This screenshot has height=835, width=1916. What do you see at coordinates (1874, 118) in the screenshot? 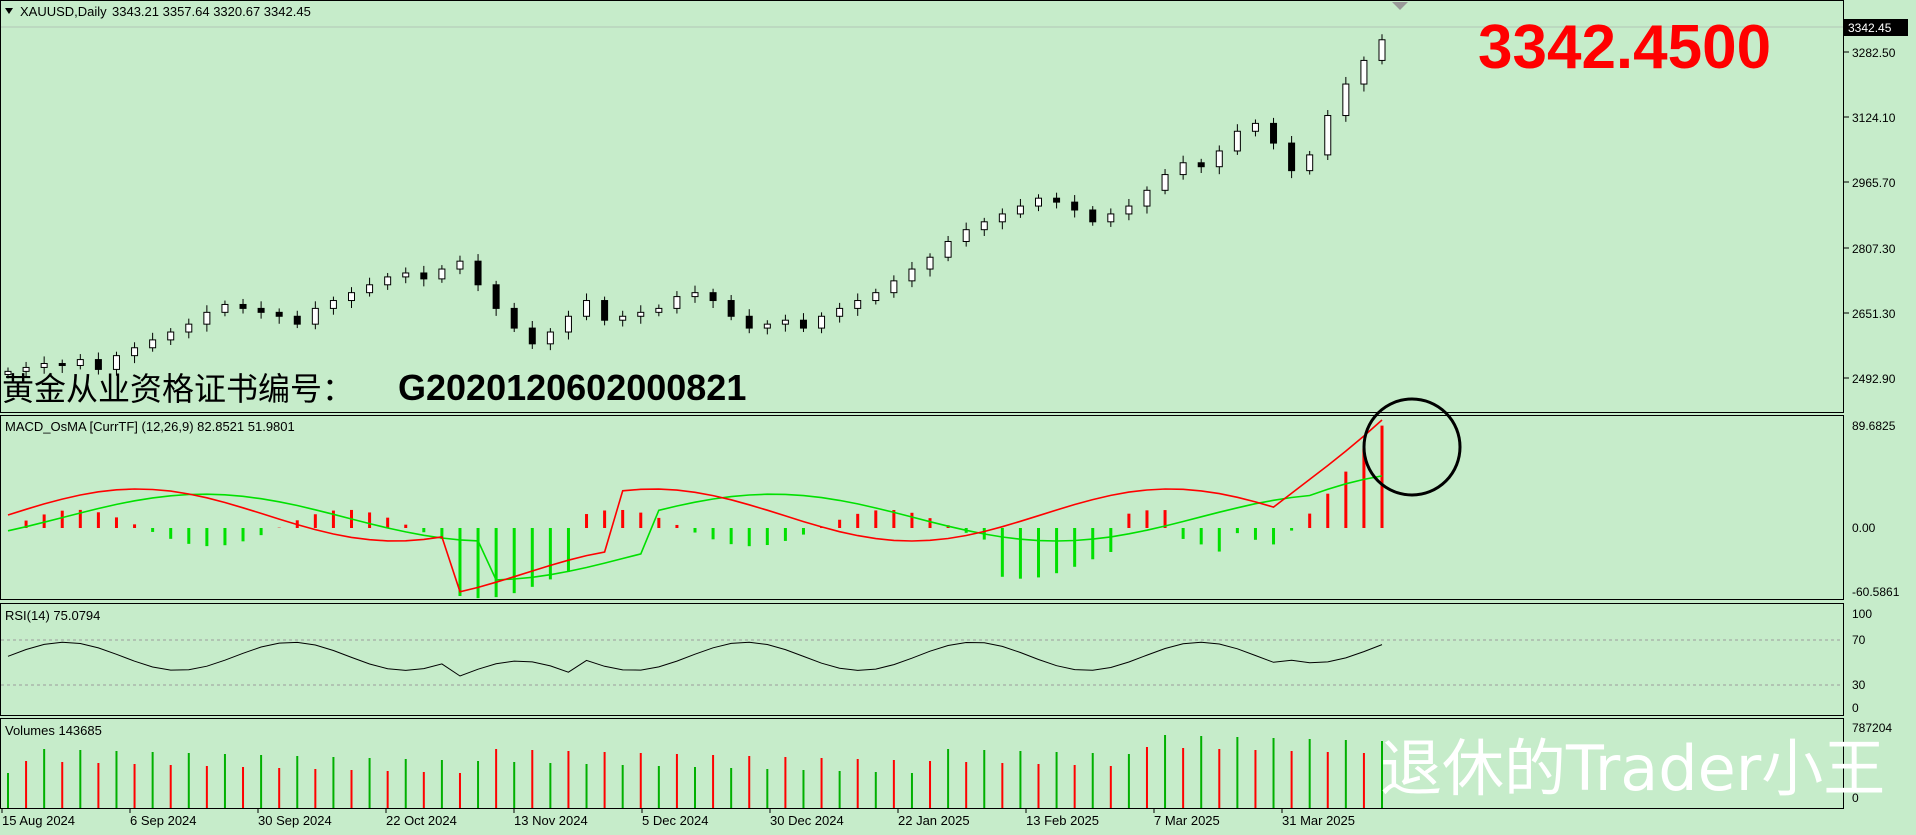
I see `price-tick-label: 3124.10` at bounding box center [1874, 118].